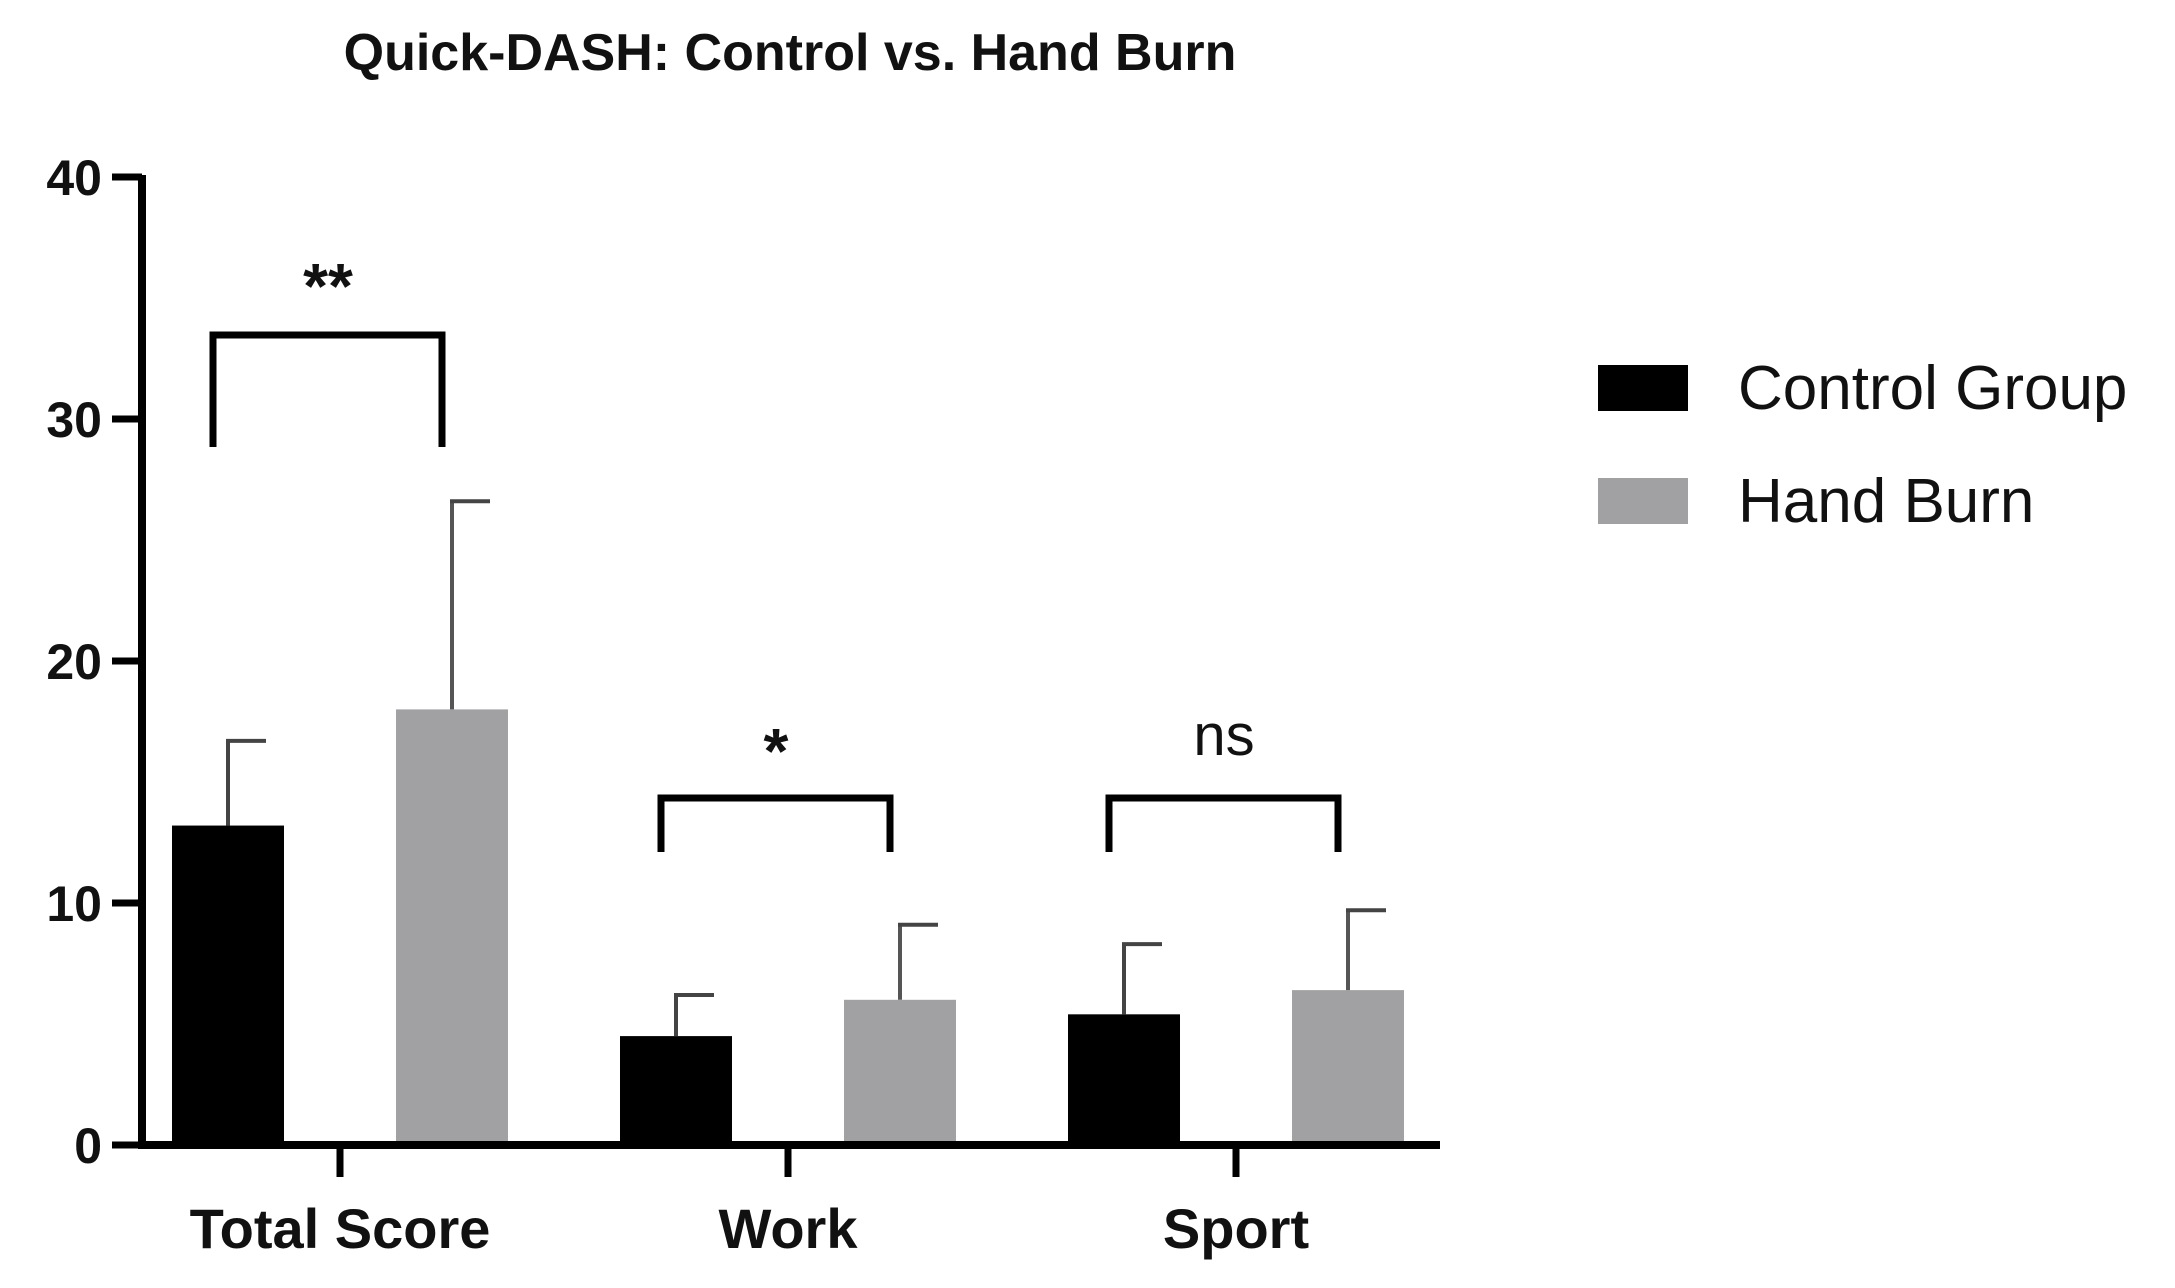  What do you see at coordinates (74, 904) in the screenshot?
I see `y-tick-label: 10` at bounding box center [74, 904].